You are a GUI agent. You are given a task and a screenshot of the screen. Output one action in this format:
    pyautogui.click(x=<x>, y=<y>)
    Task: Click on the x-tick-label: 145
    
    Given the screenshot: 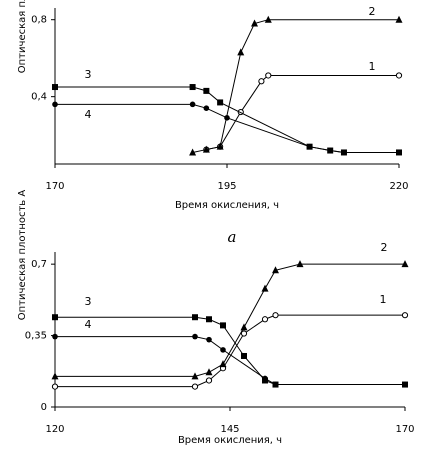 What is the action you would take?
    pyautogui.click(x=229, y=429)
    